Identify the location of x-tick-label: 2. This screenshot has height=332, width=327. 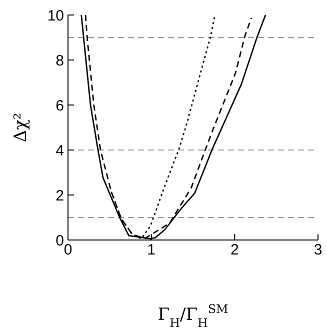
(234, 250).